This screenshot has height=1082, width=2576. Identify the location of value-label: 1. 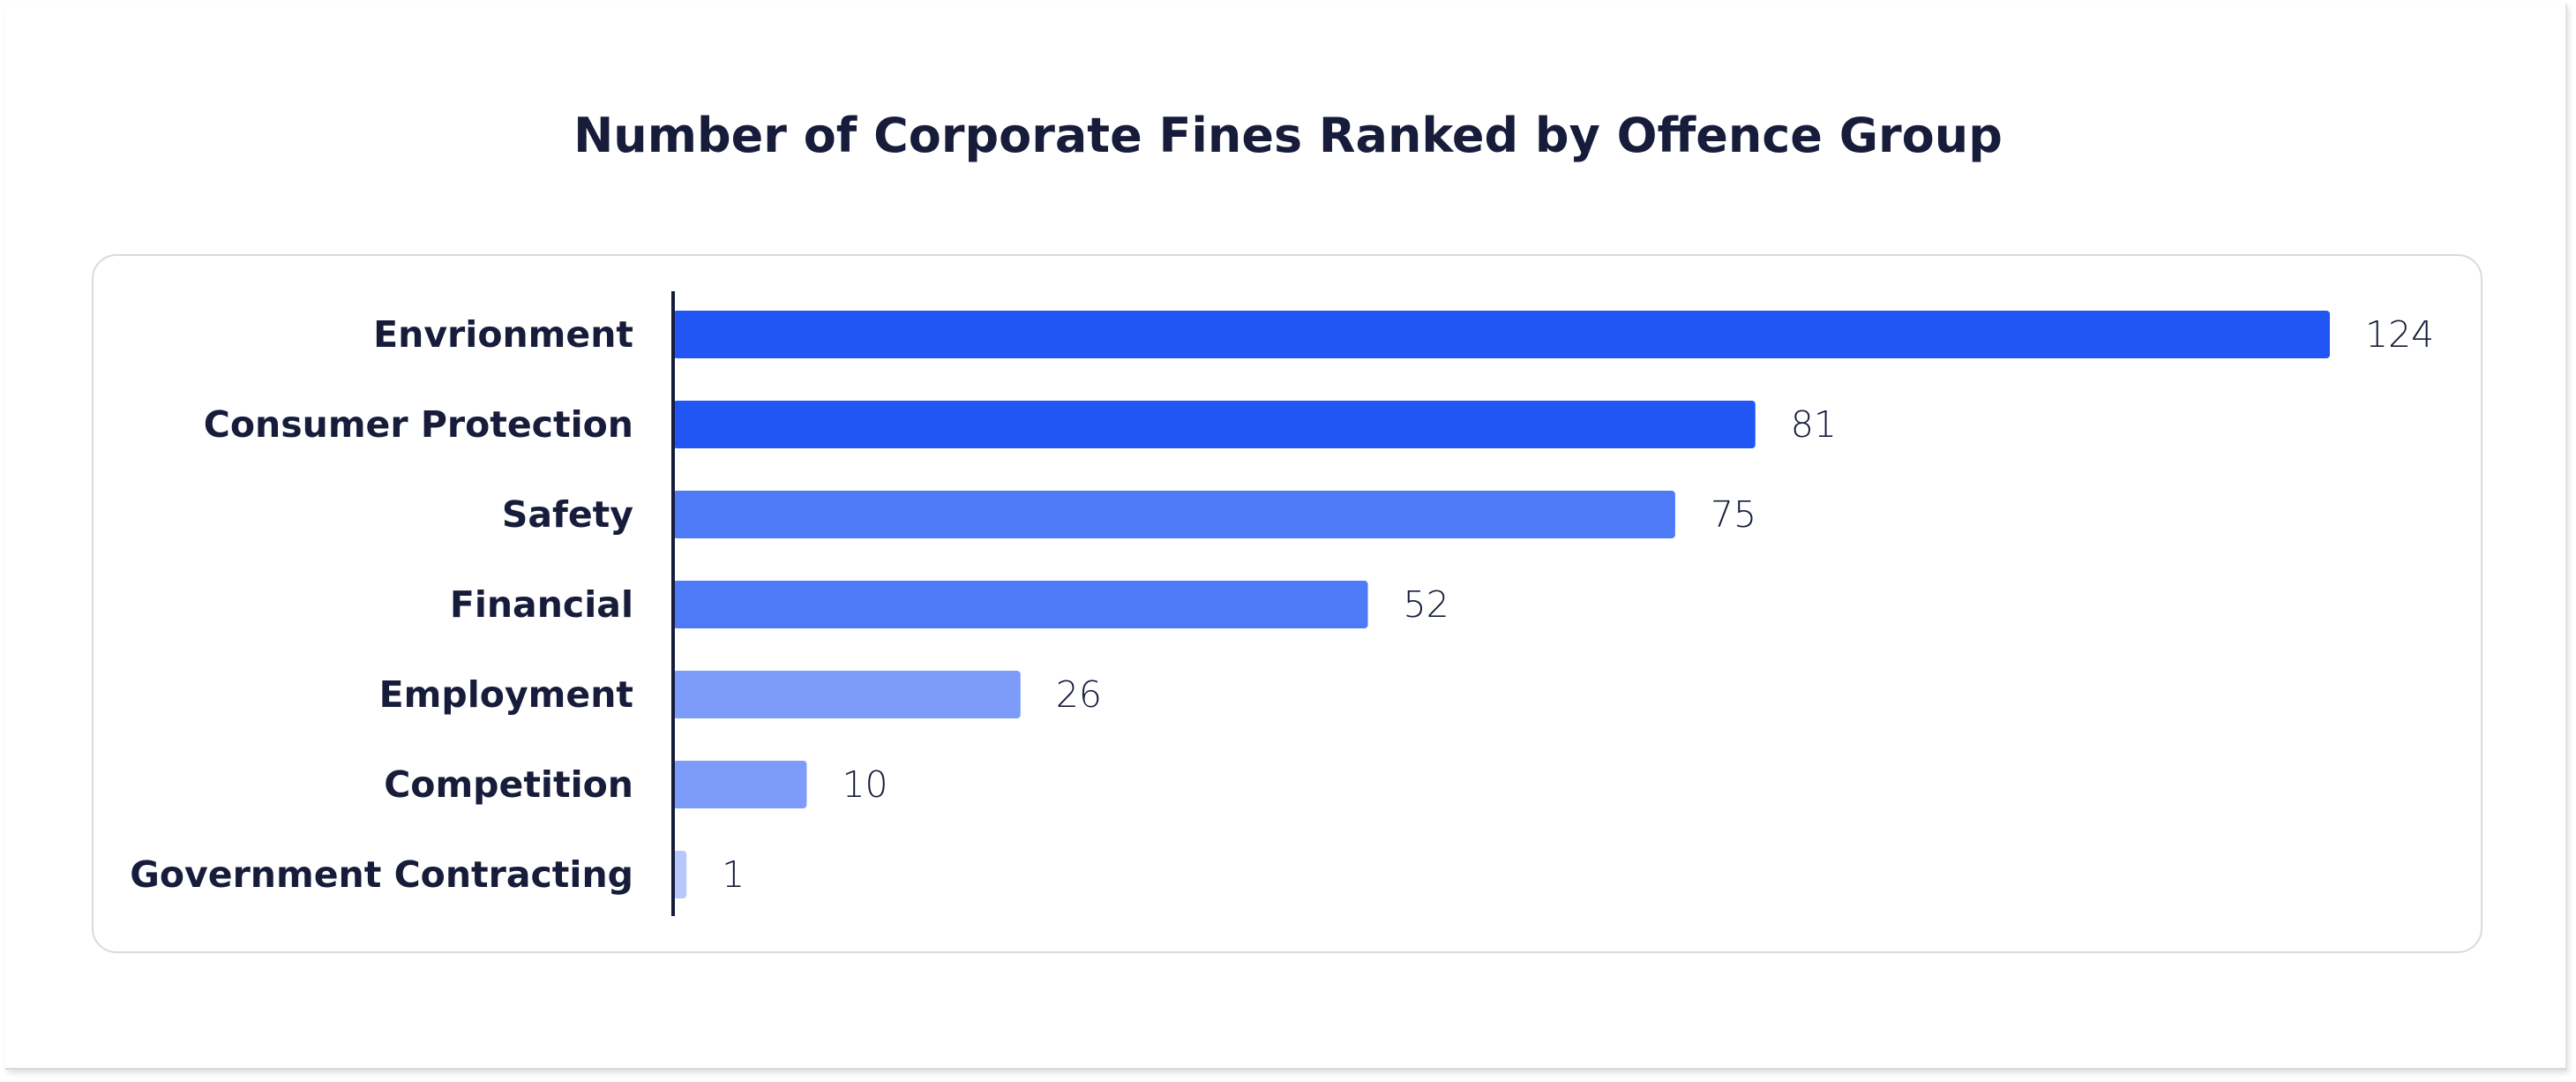
(734, 874).